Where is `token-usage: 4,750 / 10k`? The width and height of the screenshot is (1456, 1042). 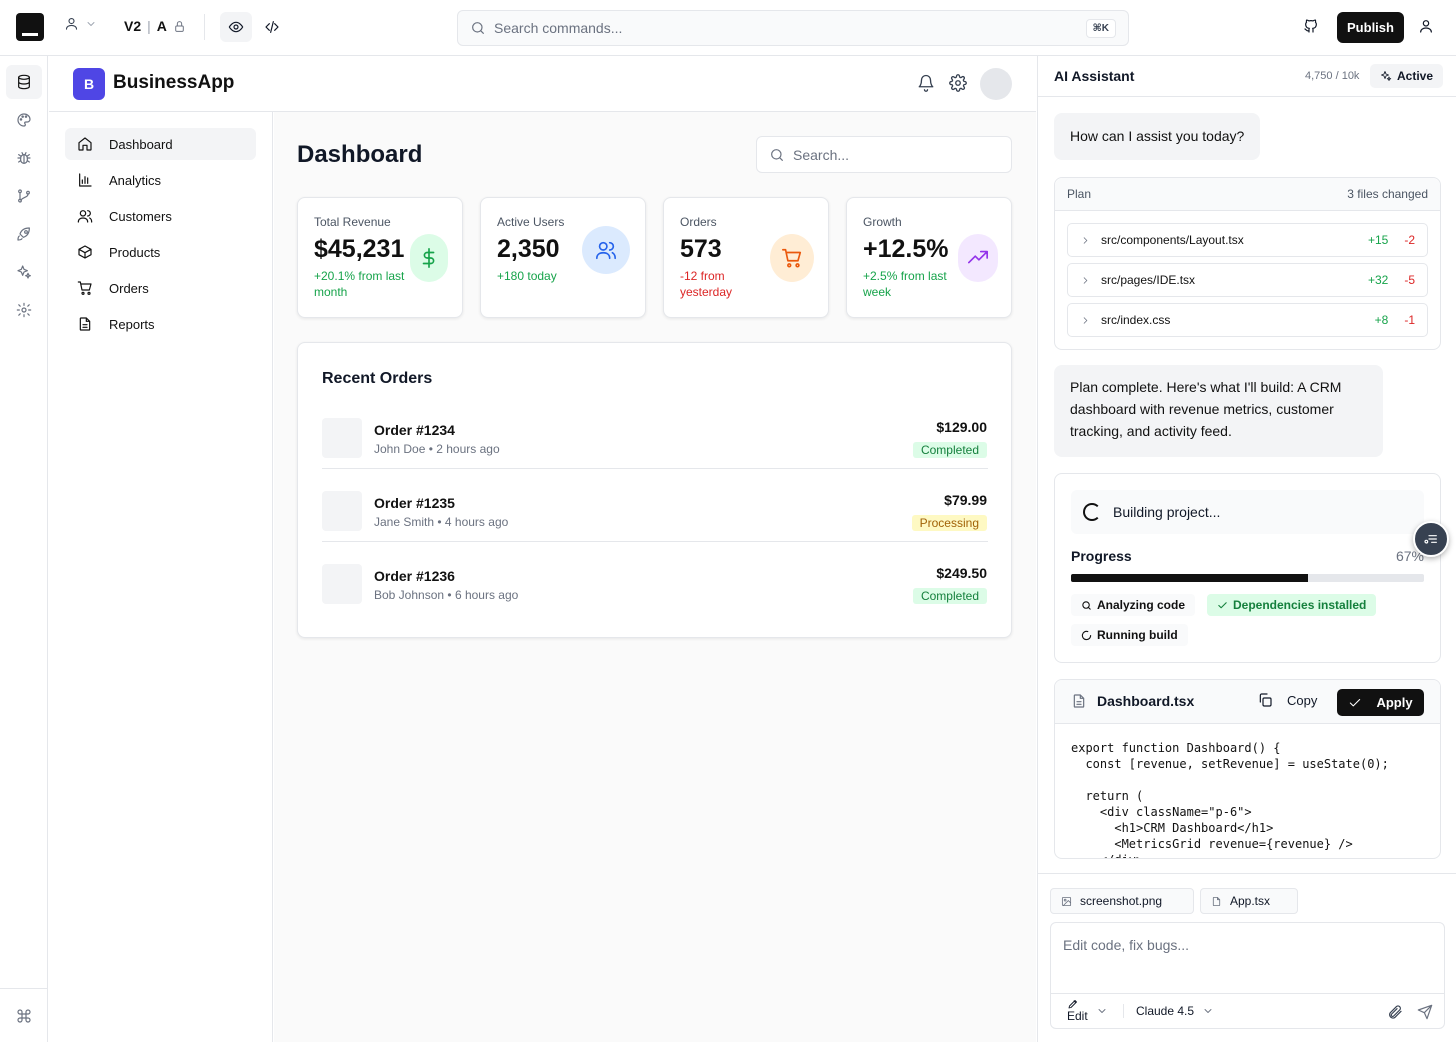
token-usage: 4,750 / 10k is located at coordinates (1332, 76).